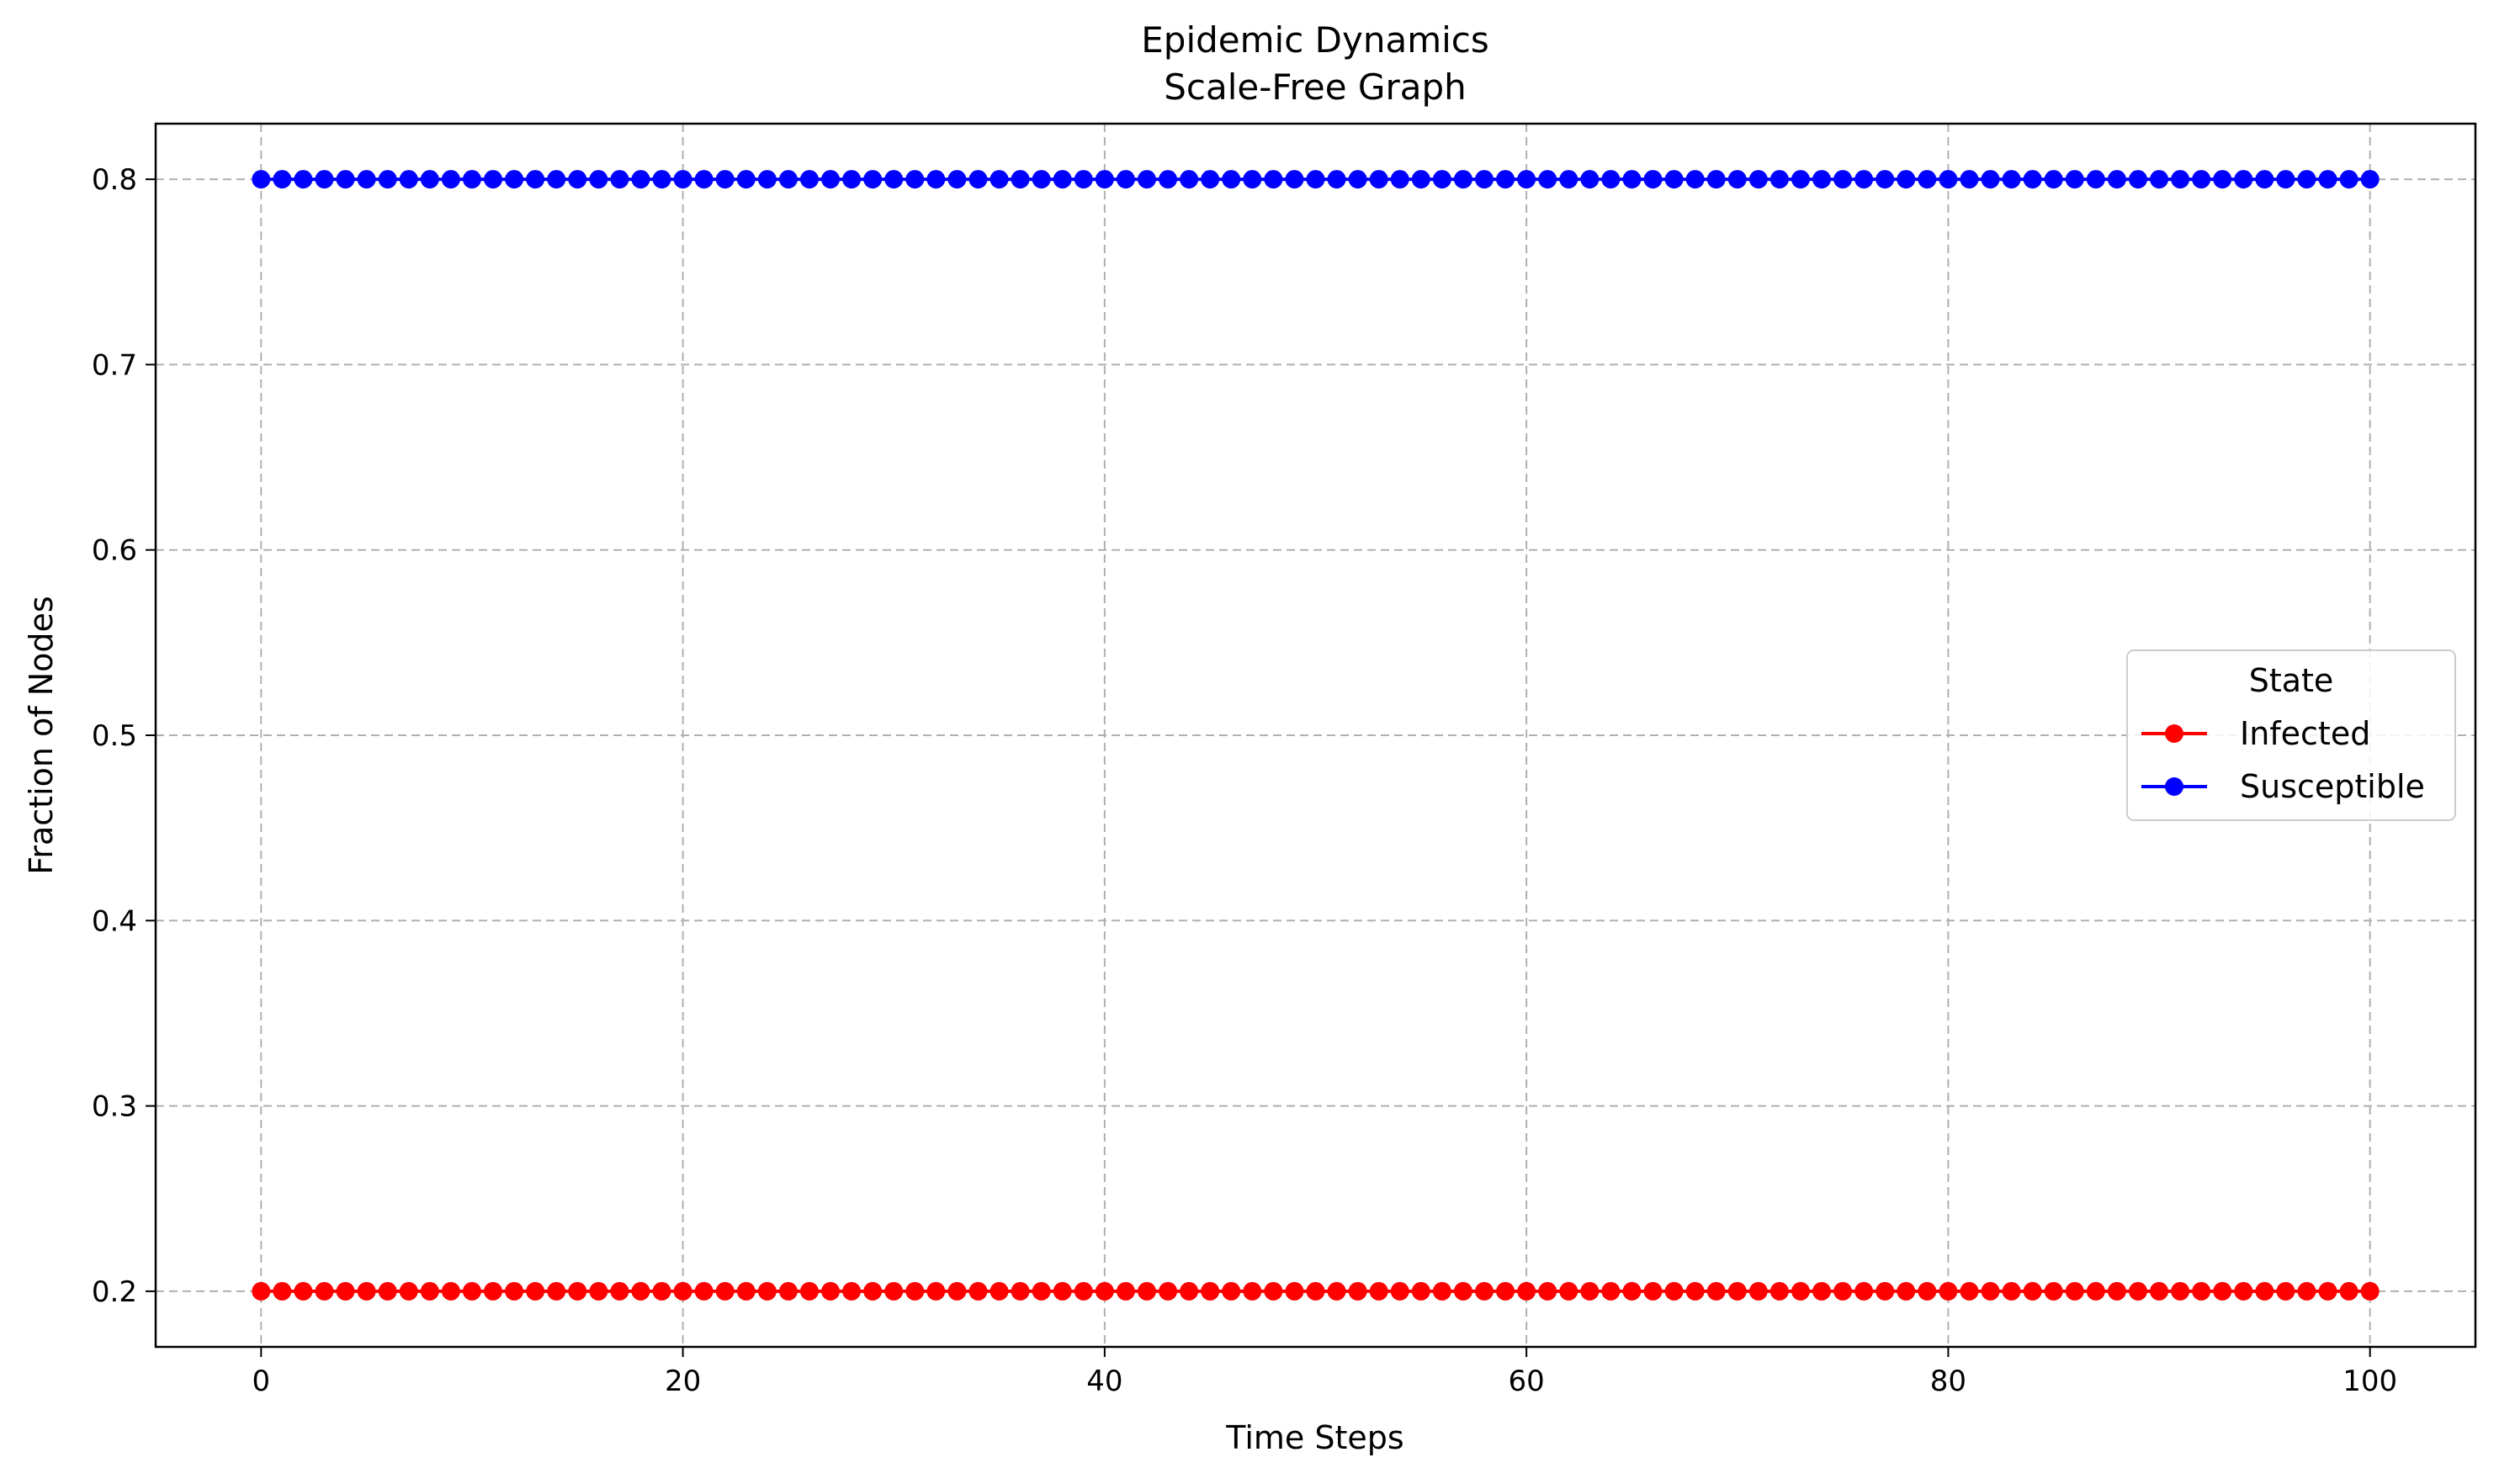  What do you see at coordinates (2305, 733) in the screenshot?
I see `legend-infected-label: Infected` at bounding box center [2305, 733].